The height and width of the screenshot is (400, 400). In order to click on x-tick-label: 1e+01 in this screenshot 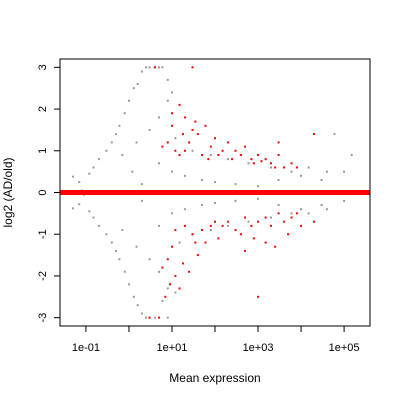, I will do `click(172, 348)`.